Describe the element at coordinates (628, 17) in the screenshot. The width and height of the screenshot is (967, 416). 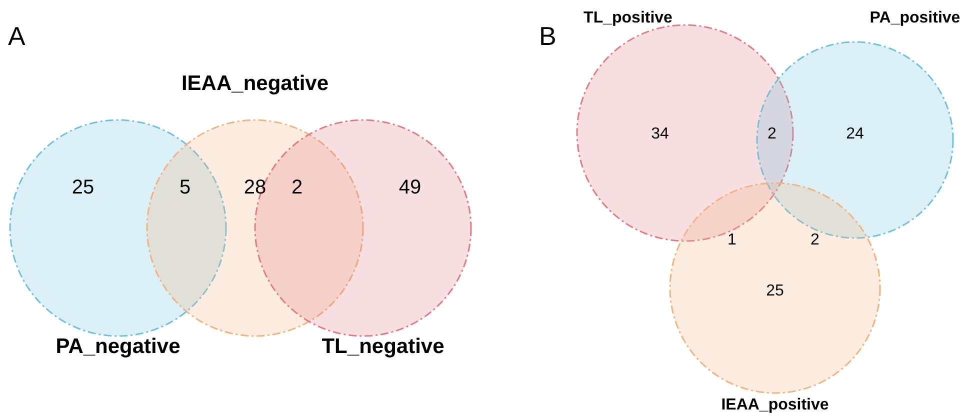
I see `text: TL_positive` at that location.